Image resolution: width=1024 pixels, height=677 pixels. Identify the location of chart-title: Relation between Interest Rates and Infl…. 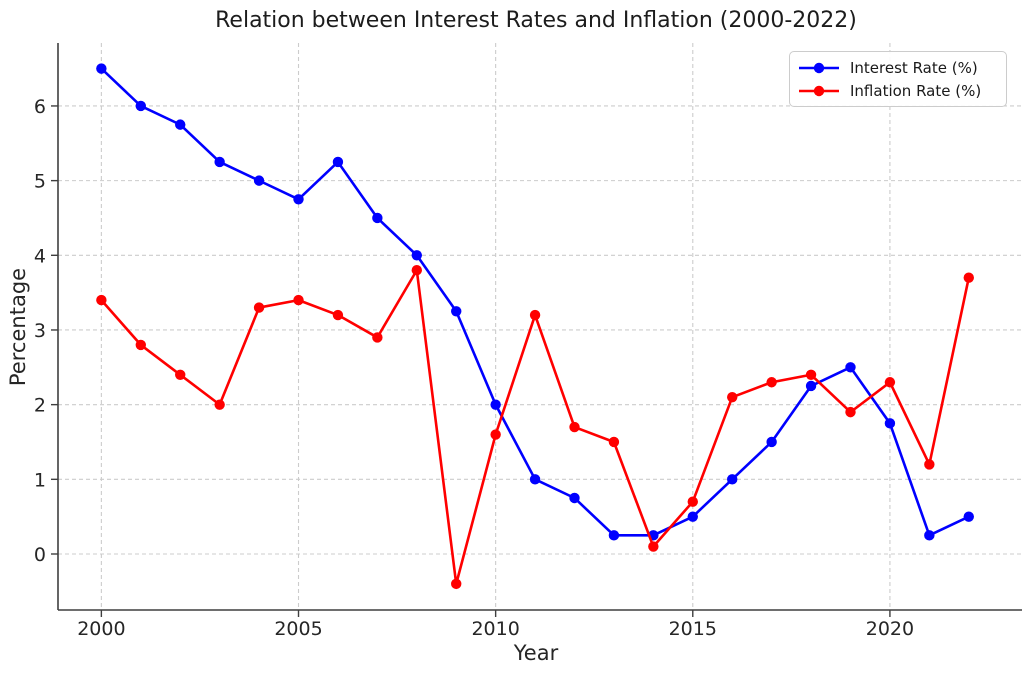
(536, 20).